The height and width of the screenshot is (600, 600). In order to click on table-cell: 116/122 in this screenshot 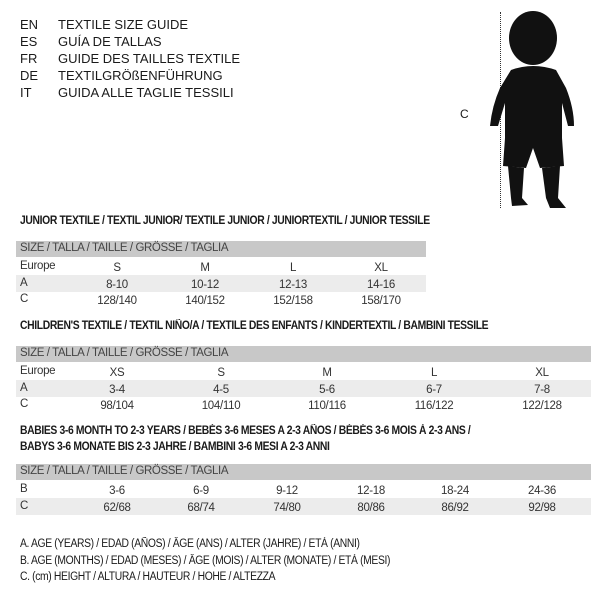, I will do `click(434, 406)`.